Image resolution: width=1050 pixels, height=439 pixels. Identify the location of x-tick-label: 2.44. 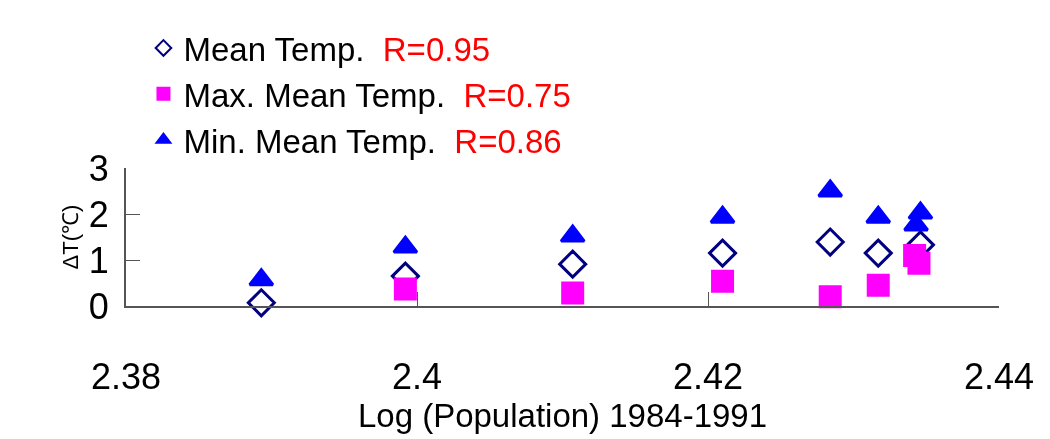
(999, 377).